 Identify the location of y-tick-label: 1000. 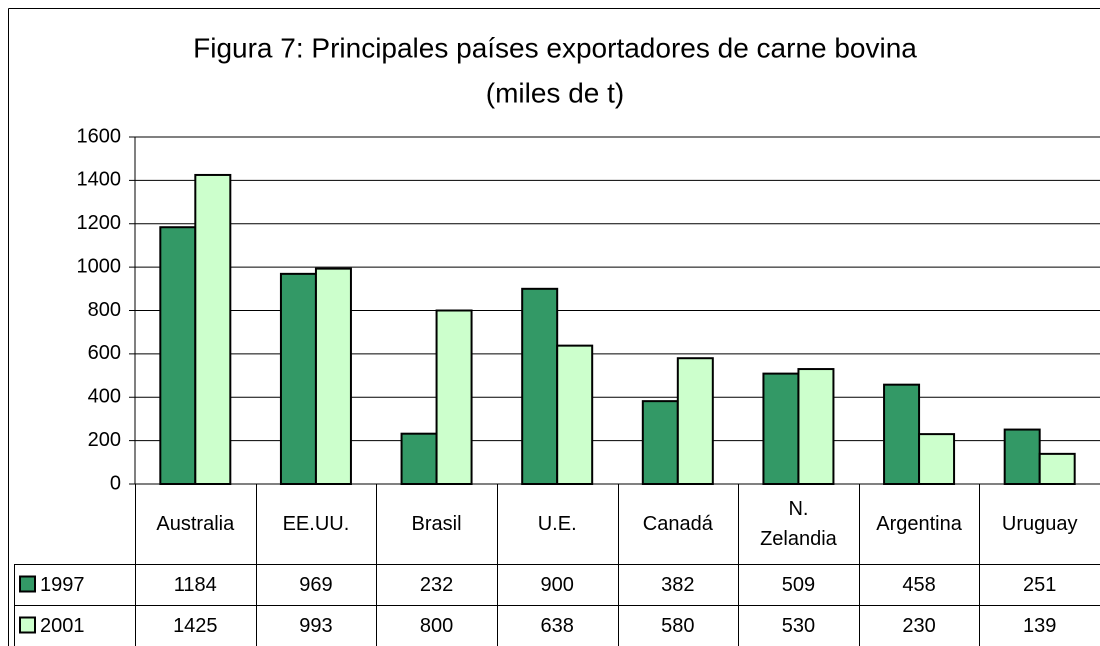
(99, 266).